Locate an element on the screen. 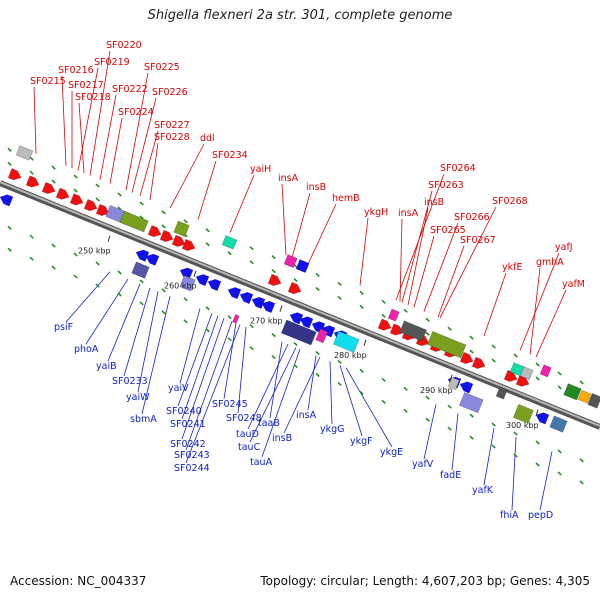 The height and width of the screenshot is (600, 600). bottom-gene-label: SF0241 is located at coordinates (188, 424).